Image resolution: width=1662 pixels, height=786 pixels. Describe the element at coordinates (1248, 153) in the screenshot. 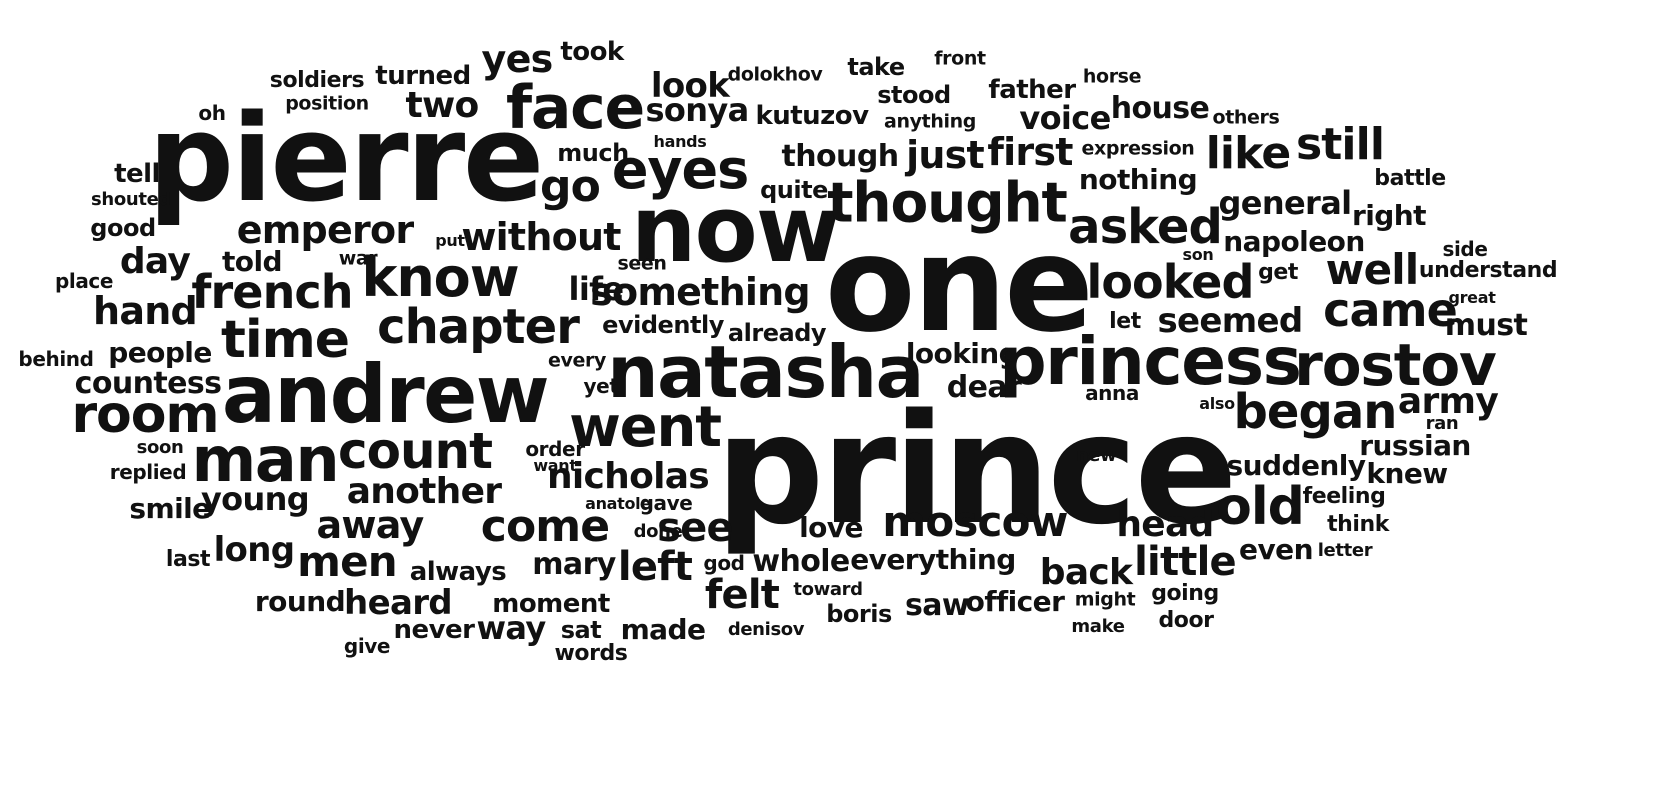

I see `word-like: like` at that location.